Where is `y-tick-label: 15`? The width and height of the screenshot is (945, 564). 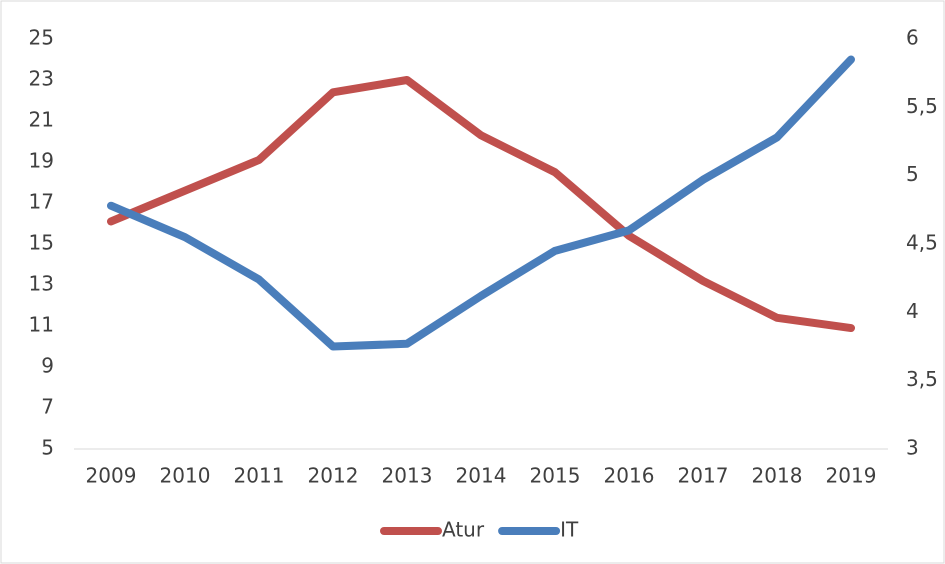
y-tick-label: 15 is located at coordinates (41, 243).